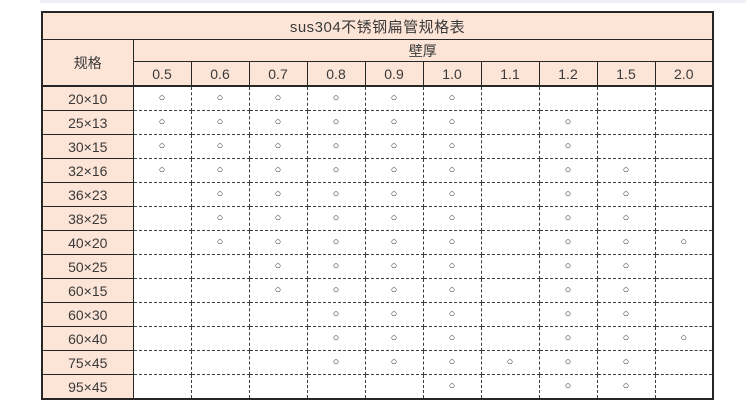 Image resolution: width=750 pixels, height=407 pixels. Describe the element at coordinates (626, 266) in the screenshot. I see `cell-50x25-1.5: ○` at that location.